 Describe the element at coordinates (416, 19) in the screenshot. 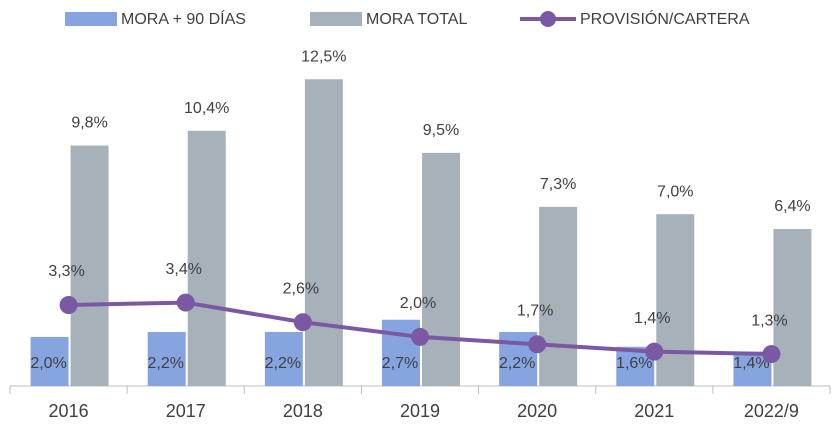

I see `legend-label: MORA TOTAL` at that location.